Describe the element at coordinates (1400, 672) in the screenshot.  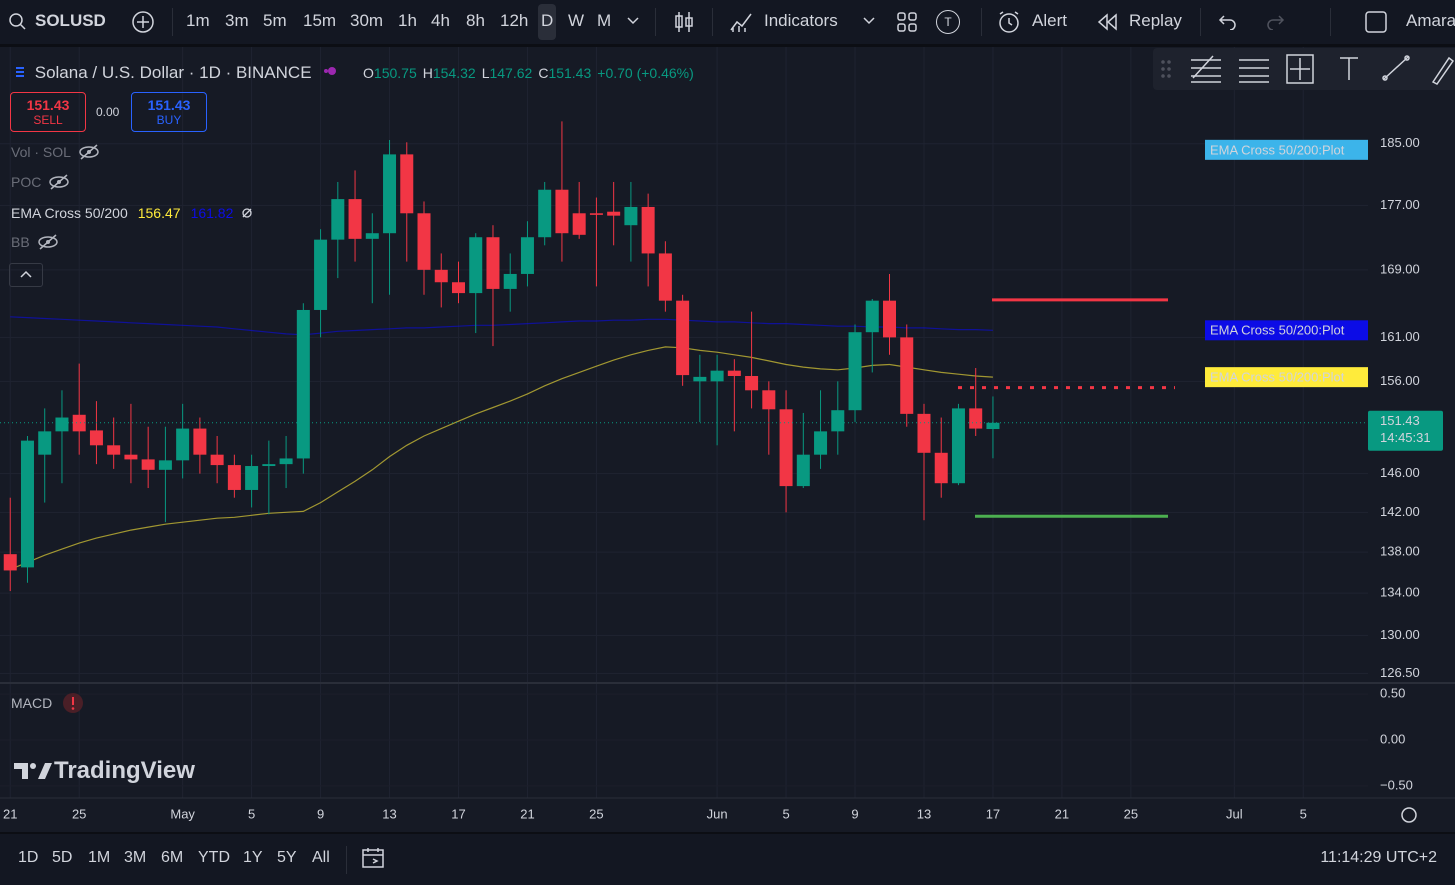
I see `y-tick-label: 126.50` at that location.